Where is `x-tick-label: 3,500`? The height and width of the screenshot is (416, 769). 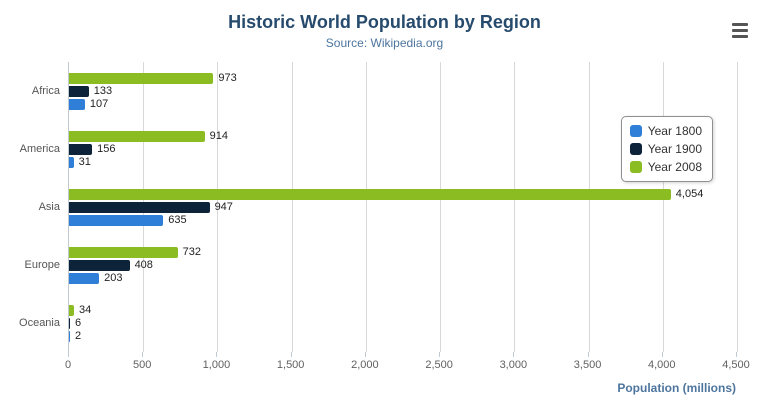
x-tick-label: 3,500 is located at coordinates (587, 365).